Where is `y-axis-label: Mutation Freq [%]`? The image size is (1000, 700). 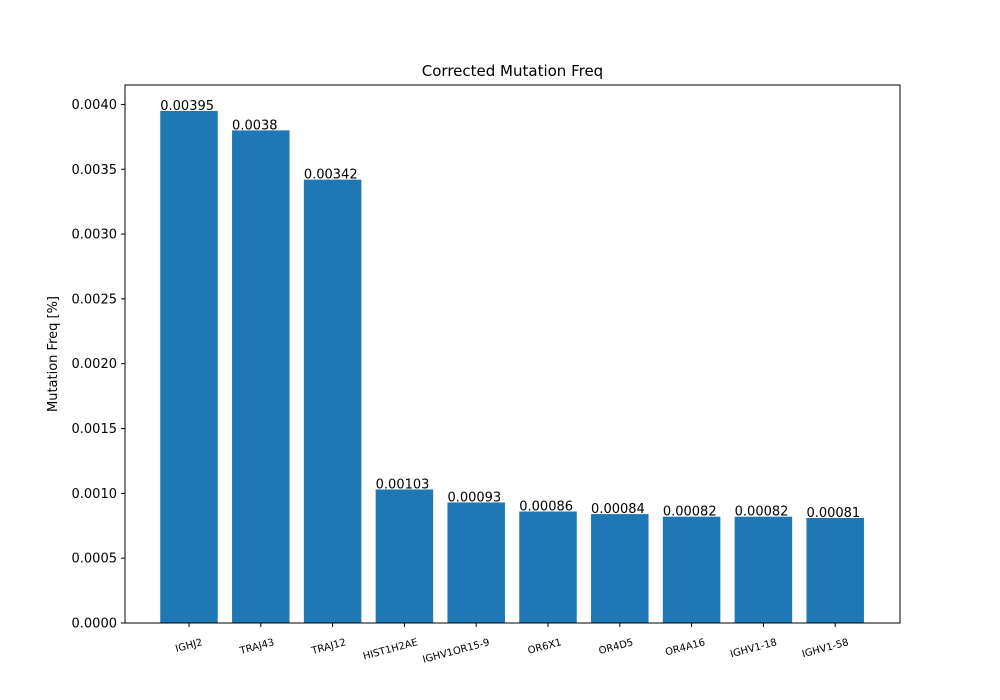 y-axis-label: Mutation Freq [%] is located at coordinates (53, 354).